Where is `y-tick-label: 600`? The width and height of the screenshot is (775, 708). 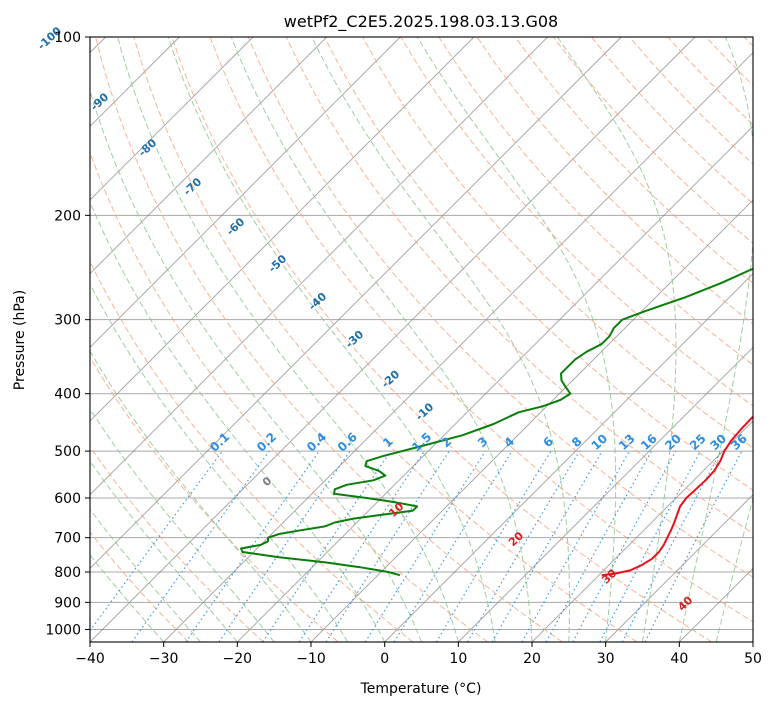 y-tick-label: 600 is located at coordinates (67, 499).